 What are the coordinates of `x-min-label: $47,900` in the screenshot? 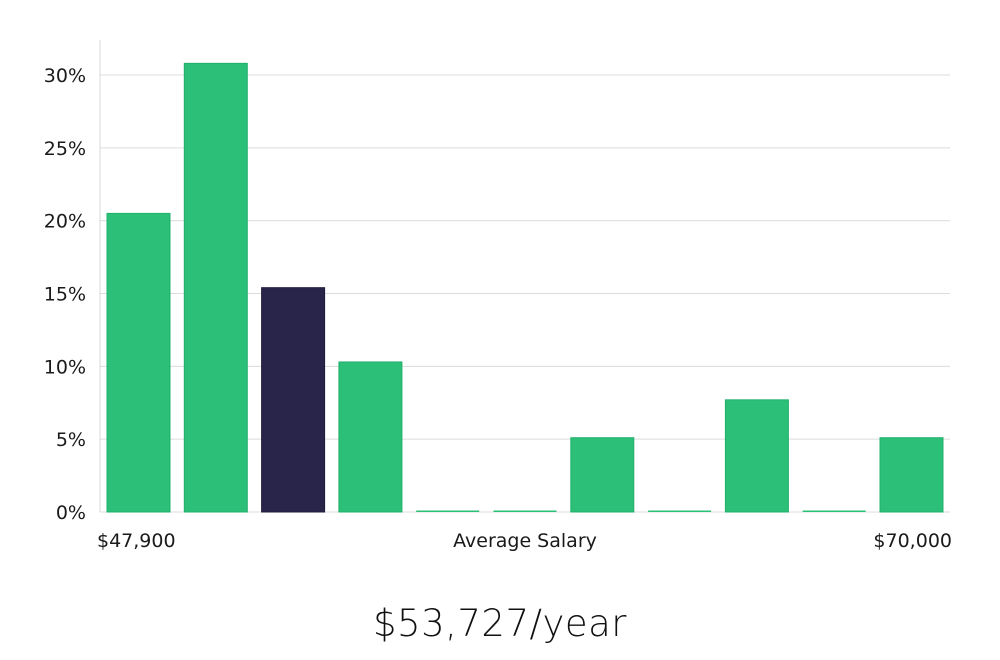 It's located at (136, 541).